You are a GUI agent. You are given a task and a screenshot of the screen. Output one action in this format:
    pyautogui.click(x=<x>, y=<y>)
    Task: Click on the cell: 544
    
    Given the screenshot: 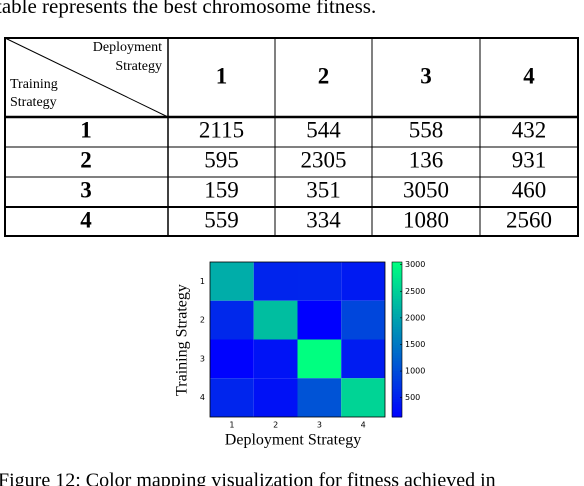 What is the action you would take?
    pyautogui.click(x=323, y=129)
    